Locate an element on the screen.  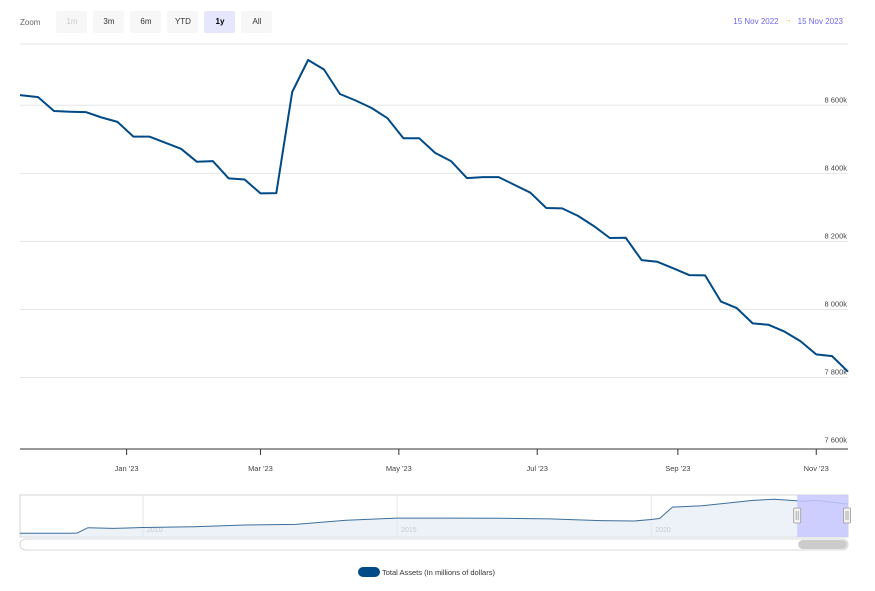
range-from-input: 15 Nov 2022 is located at coordinates (756, 21).